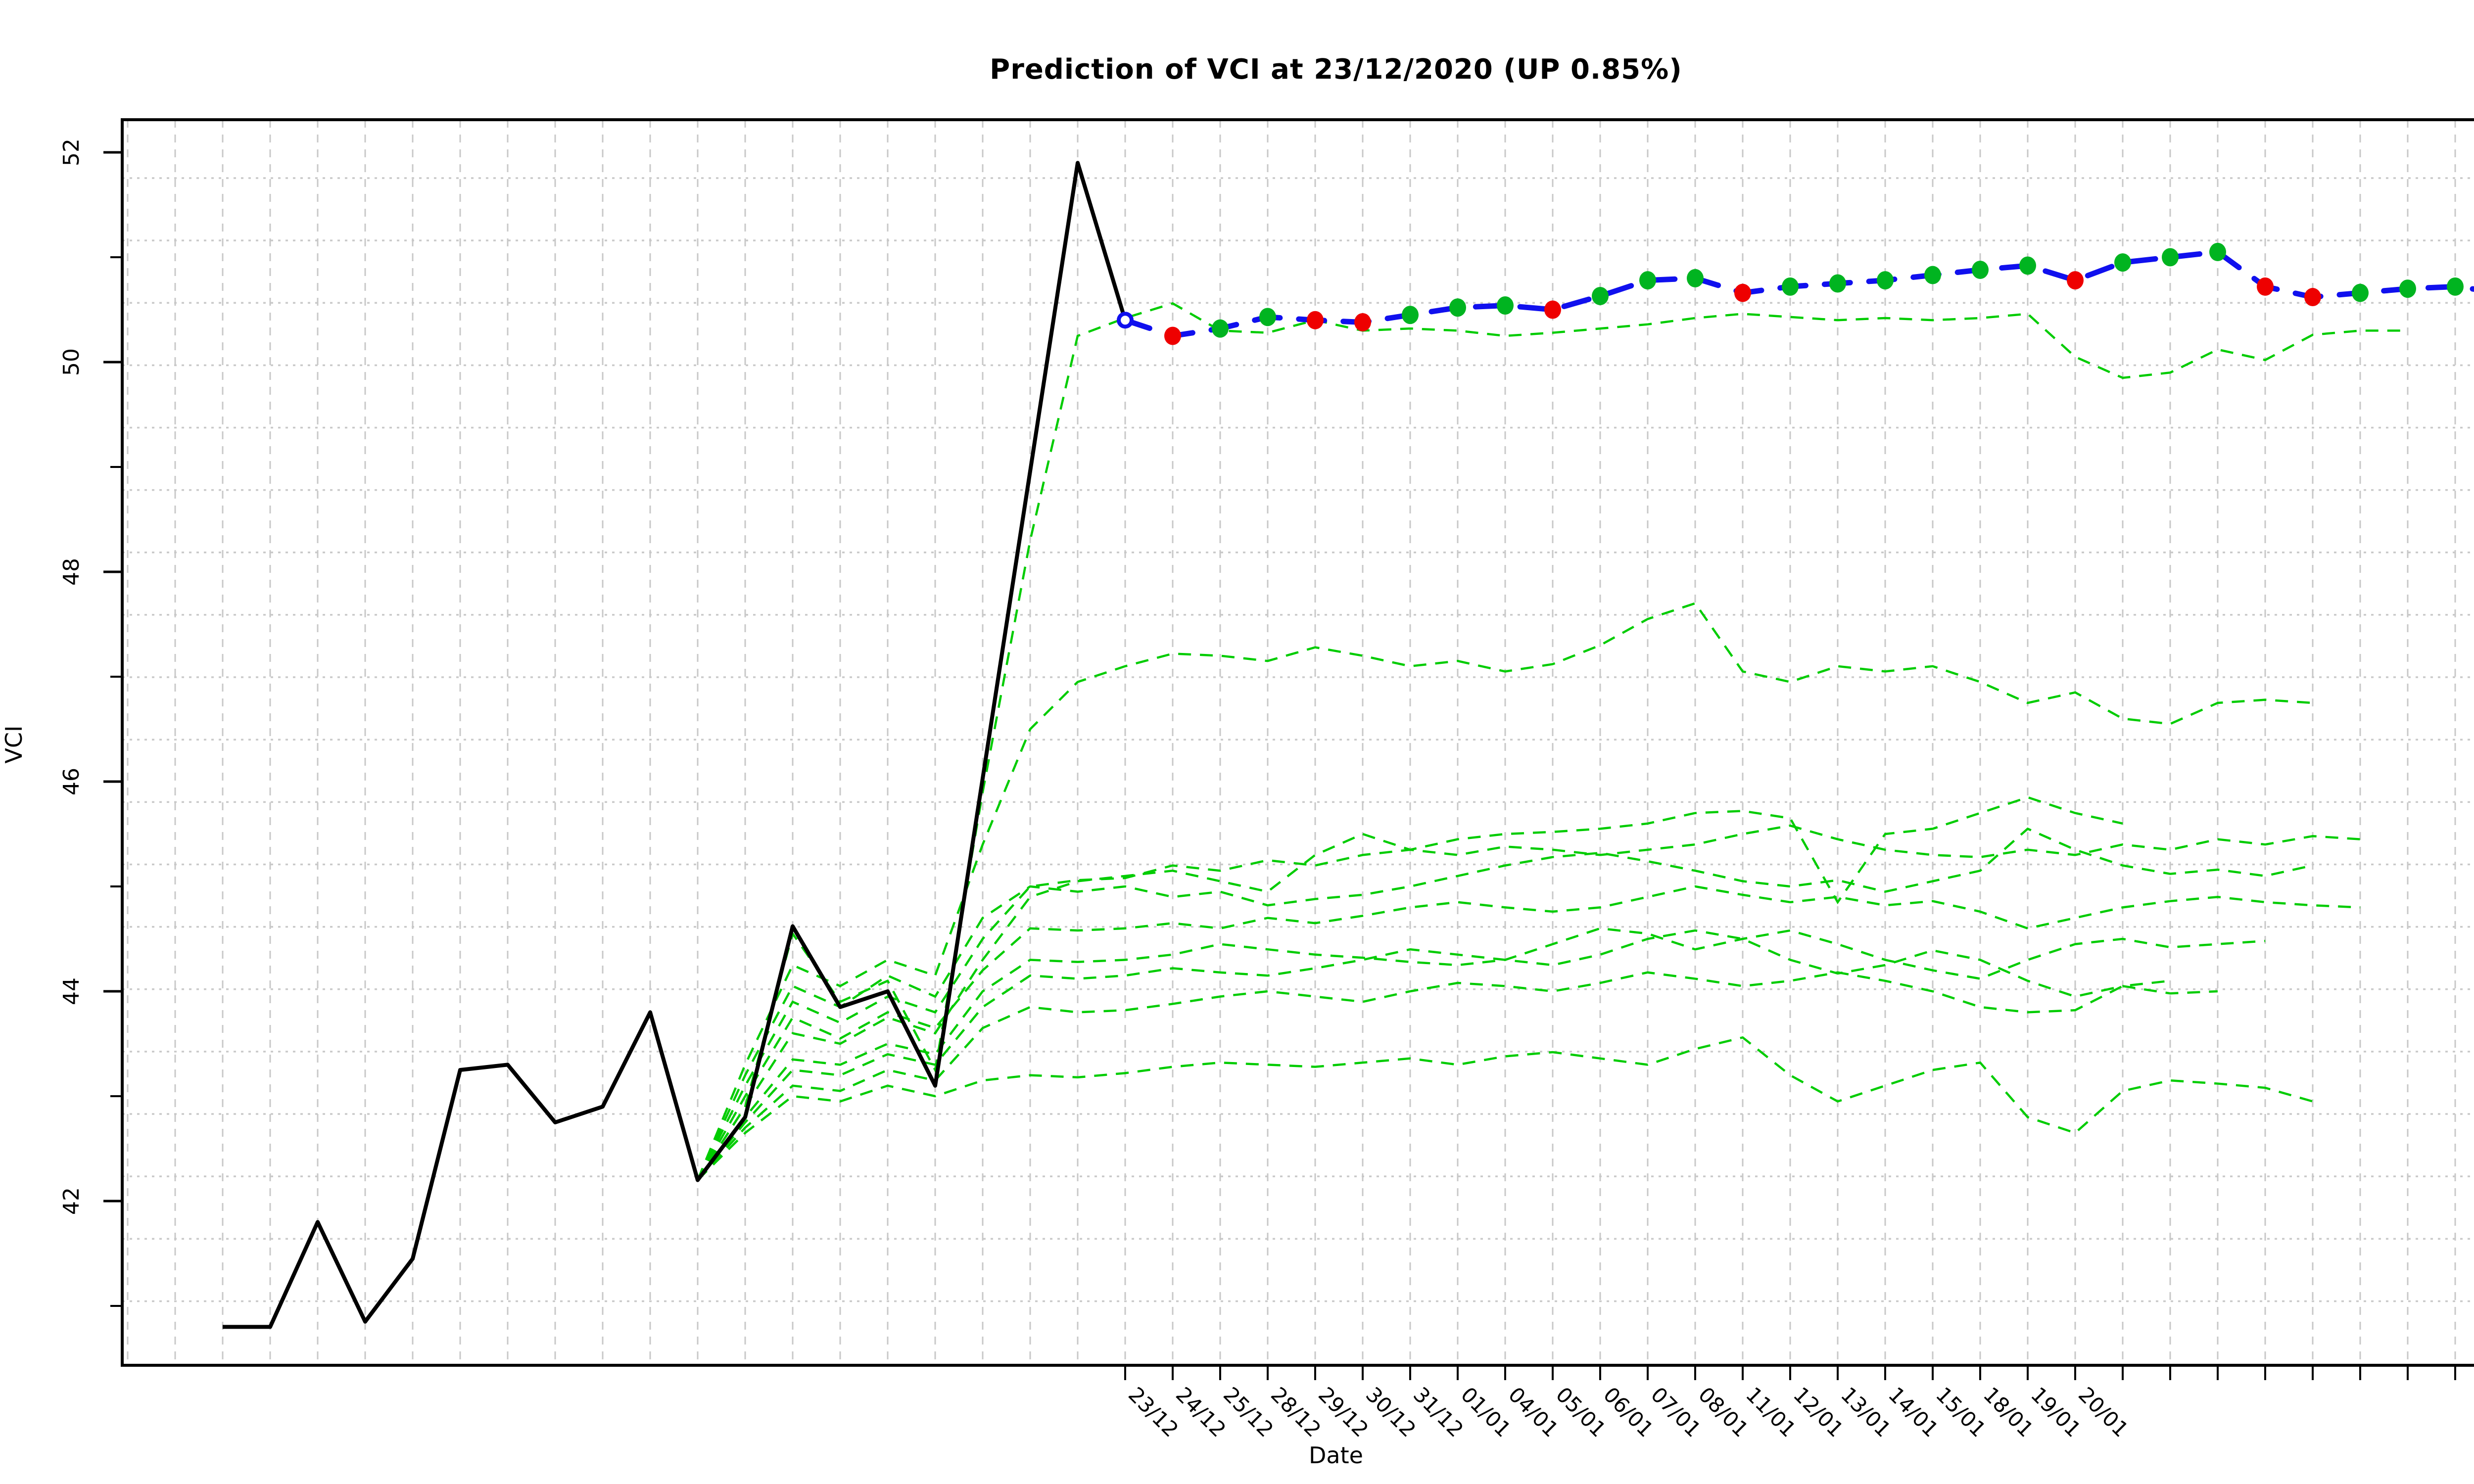 The width and height of the screenshot is (2474, 1484). Describe the element at coordinates (1866, 1411) in the screenshot. I see `x-tick-label: 13/01` at that location.